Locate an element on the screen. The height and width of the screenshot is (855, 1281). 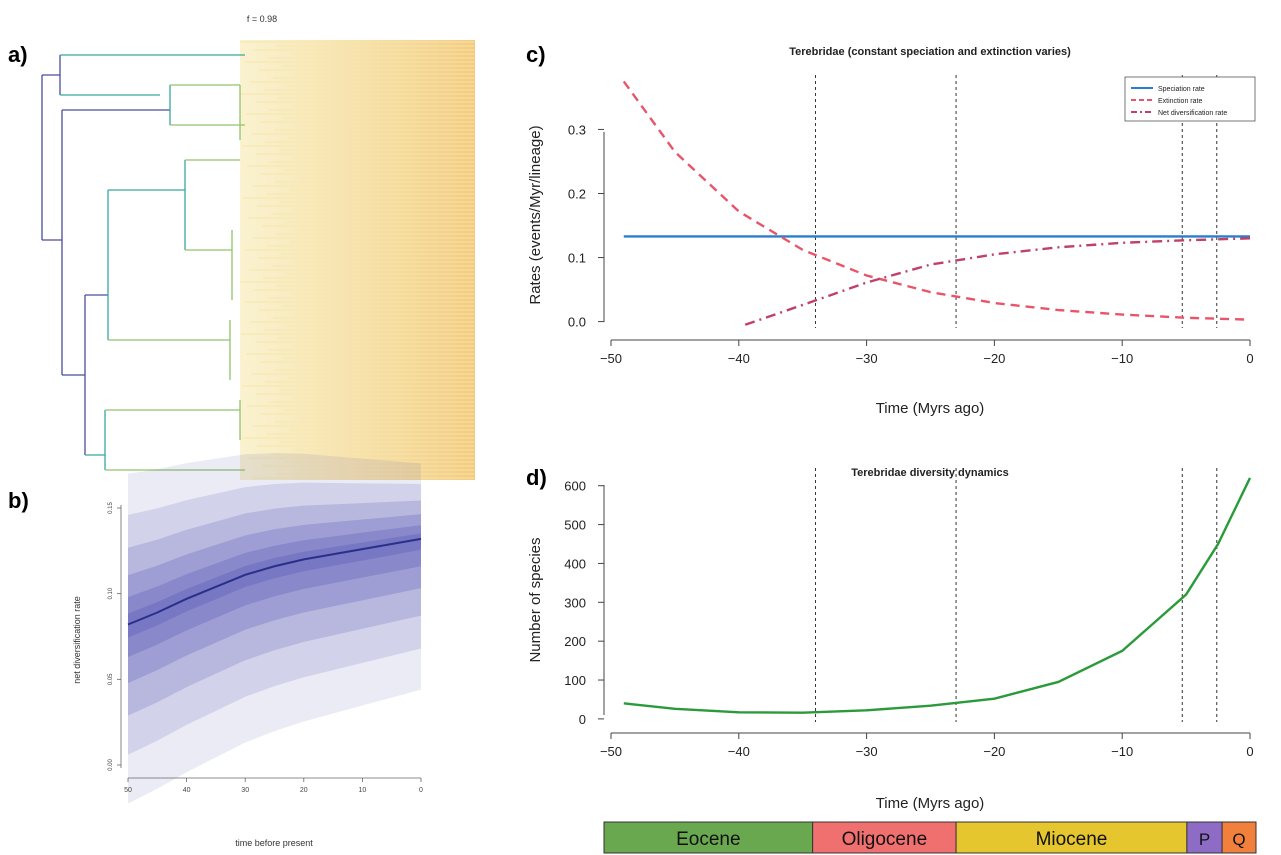
epoch-p is located at coordinates (1204, 837).